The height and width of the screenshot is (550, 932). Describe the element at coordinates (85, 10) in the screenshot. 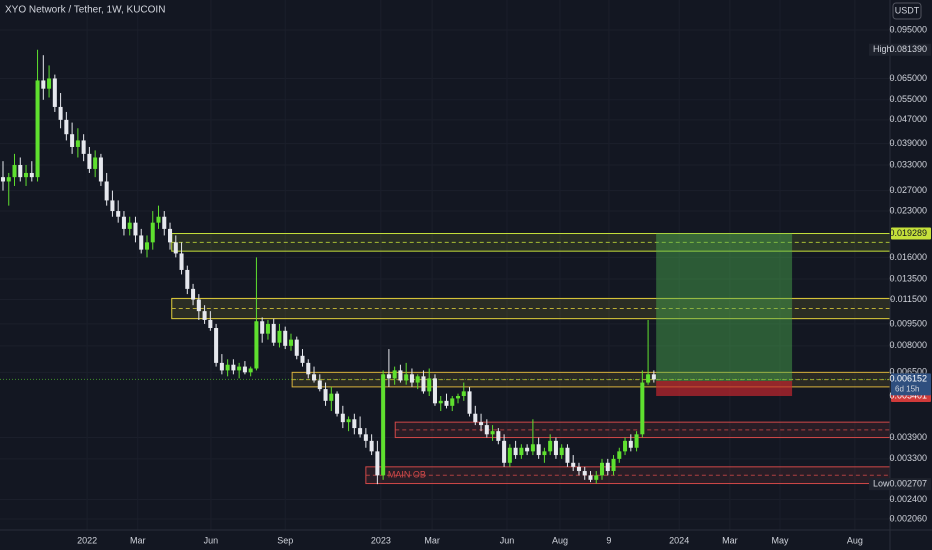

I see `chart-title: XYO Network / Tether, 1W, KUCOIN` at that location.